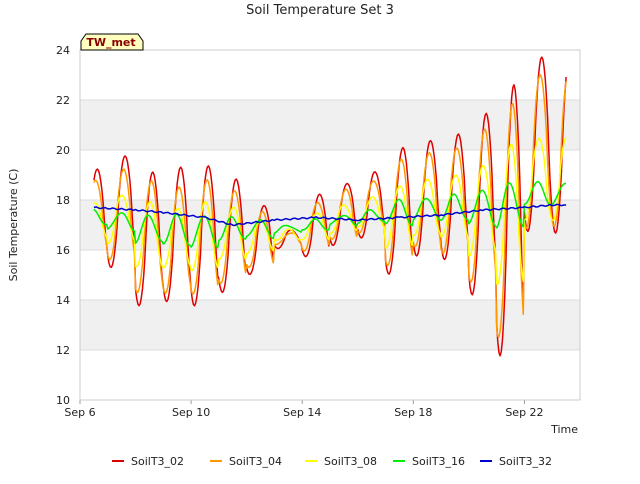 The height and width of the screenshot is (484, 640). I want to click on y-tick-label: 10, so click(63, 400).